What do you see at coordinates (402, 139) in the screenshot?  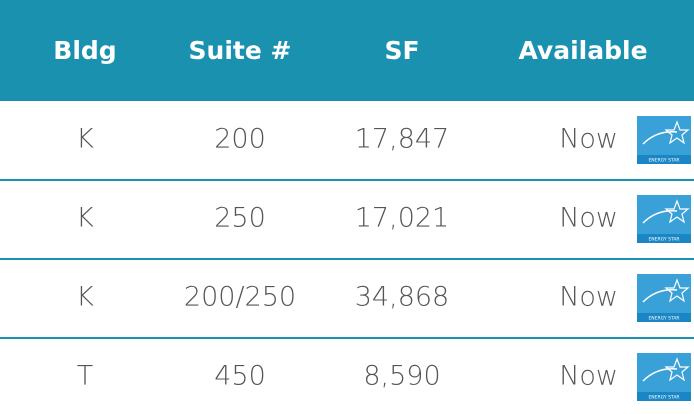 I see `table-cell: 17,847` at bounding box center [402, 139].